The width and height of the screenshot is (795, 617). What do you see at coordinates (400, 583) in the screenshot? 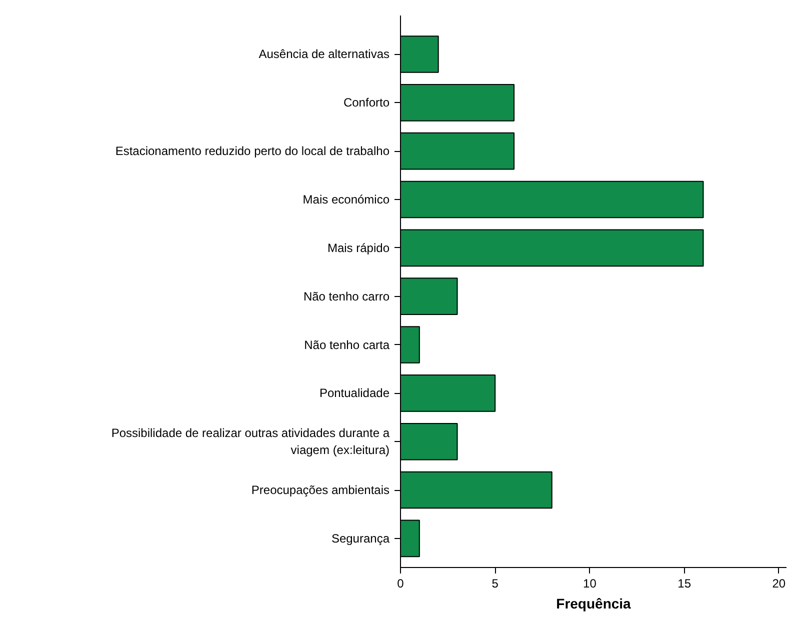
I see `x-tick-label: 0` at bounding box center [400, 583].